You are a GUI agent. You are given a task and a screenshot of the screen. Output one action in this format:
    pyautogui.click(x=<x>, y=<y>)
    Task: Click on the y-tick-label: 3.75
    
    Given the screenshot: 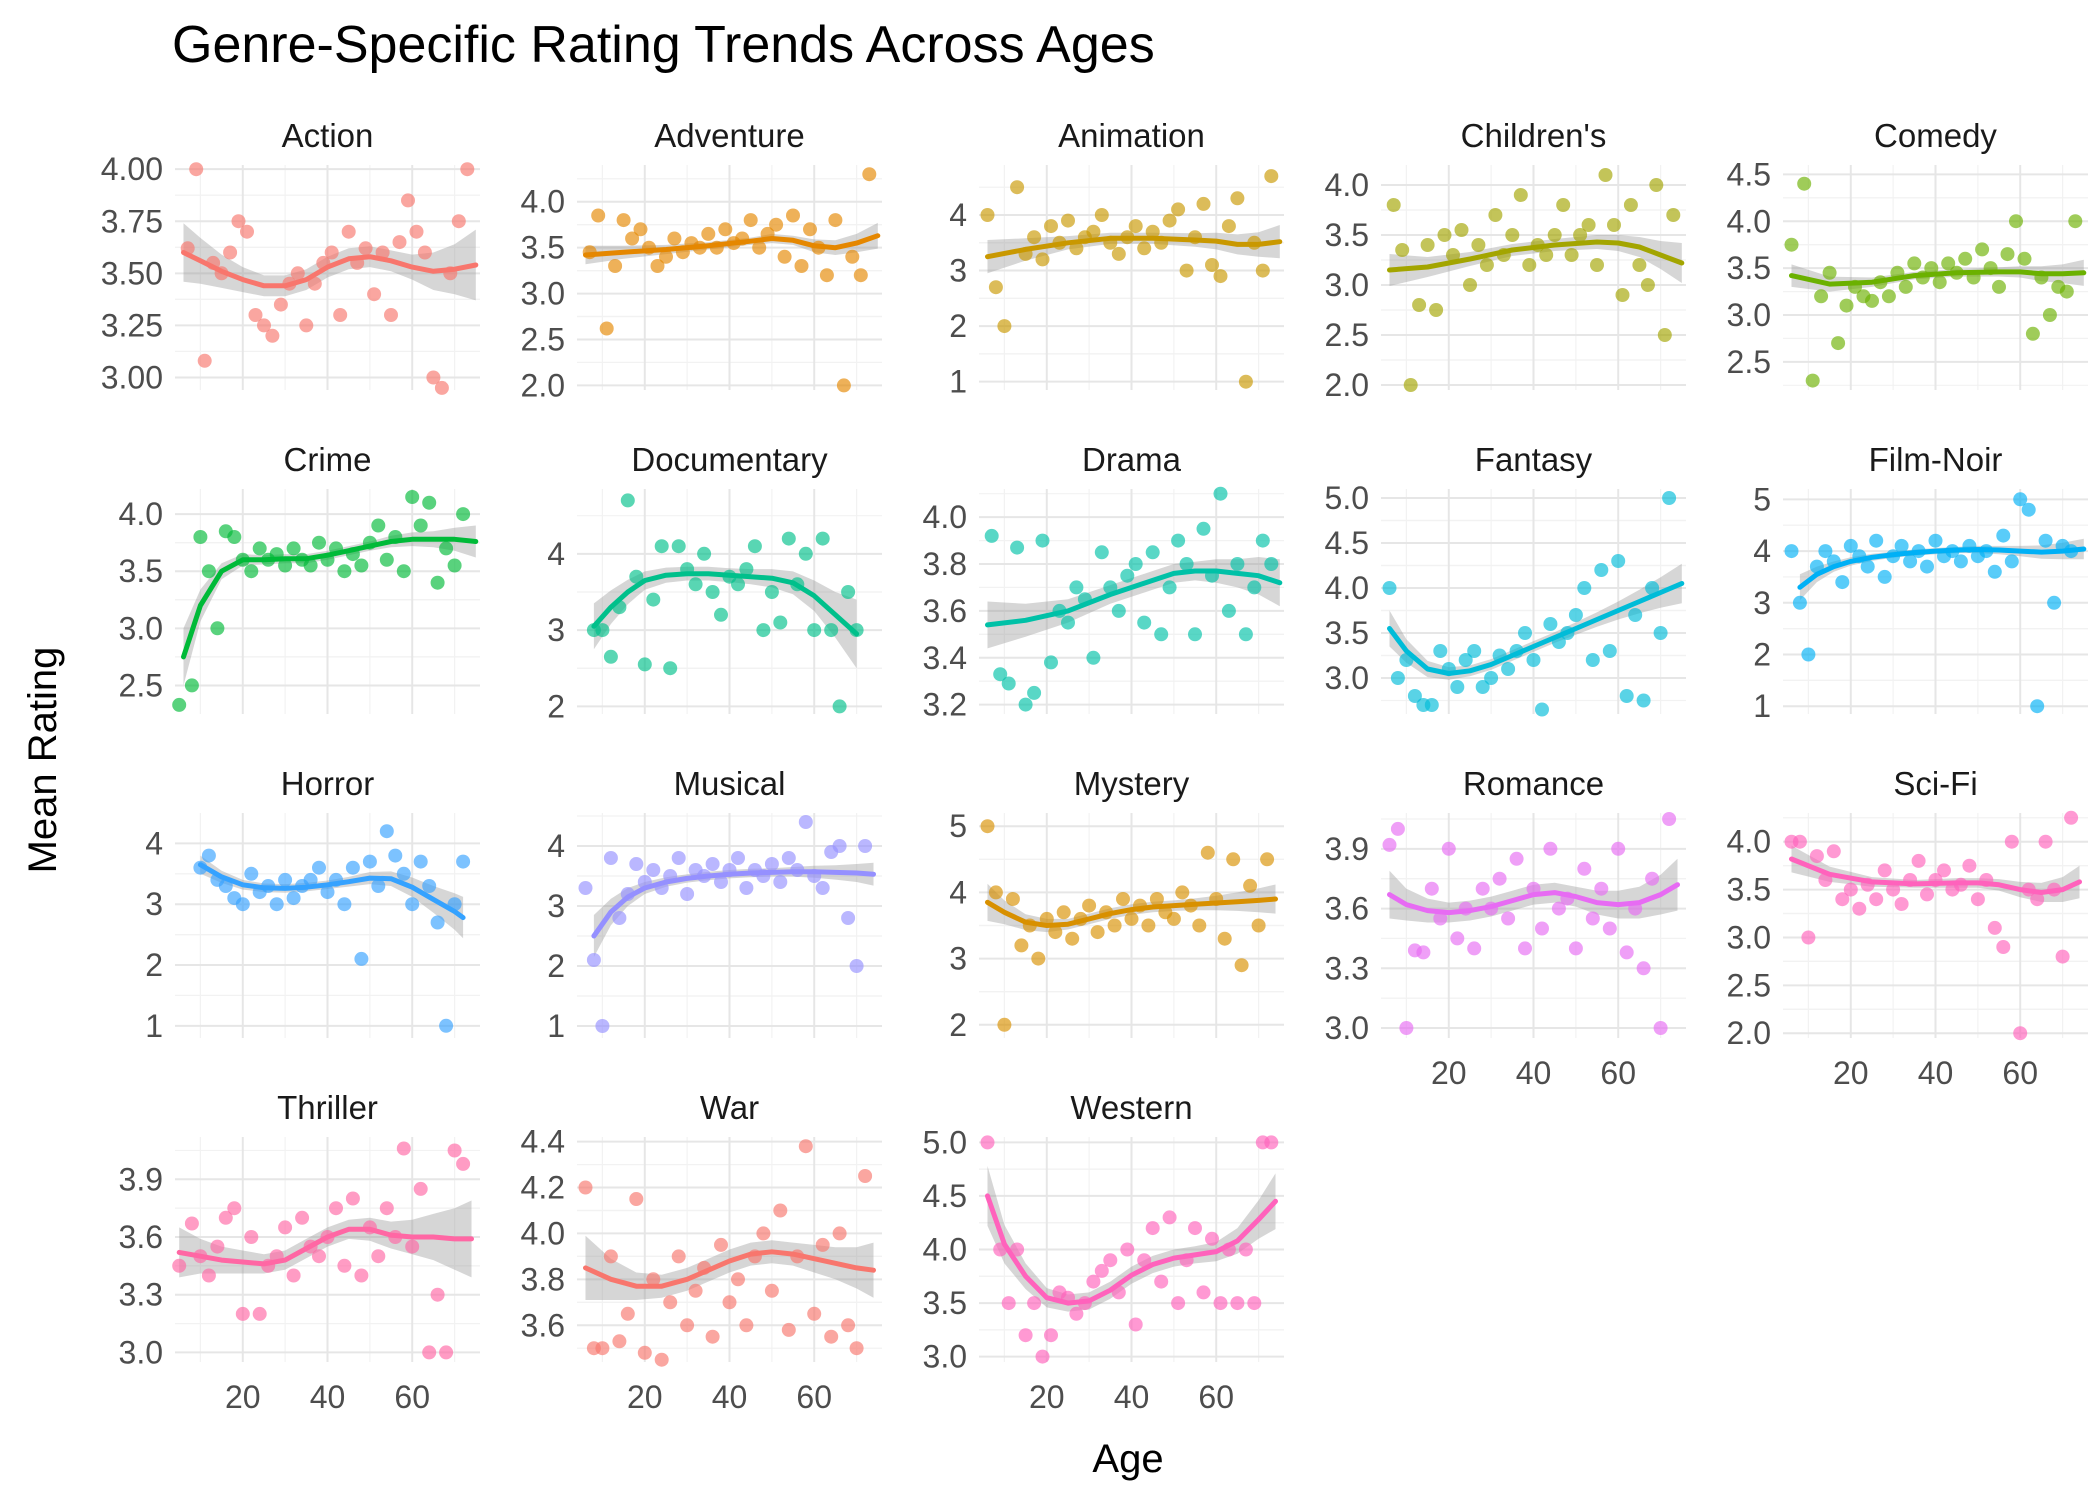 What is the action you would take?
    pyautogui.click(x=132, y=221)
    